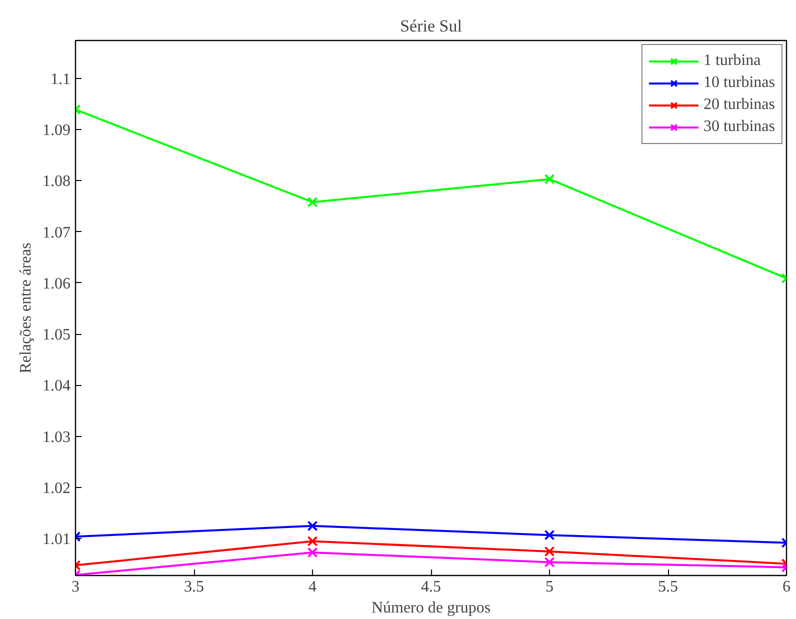 This screenshot has width=796, height=619. I want to click on y-tick-label: 1.05, so click(56, 335).